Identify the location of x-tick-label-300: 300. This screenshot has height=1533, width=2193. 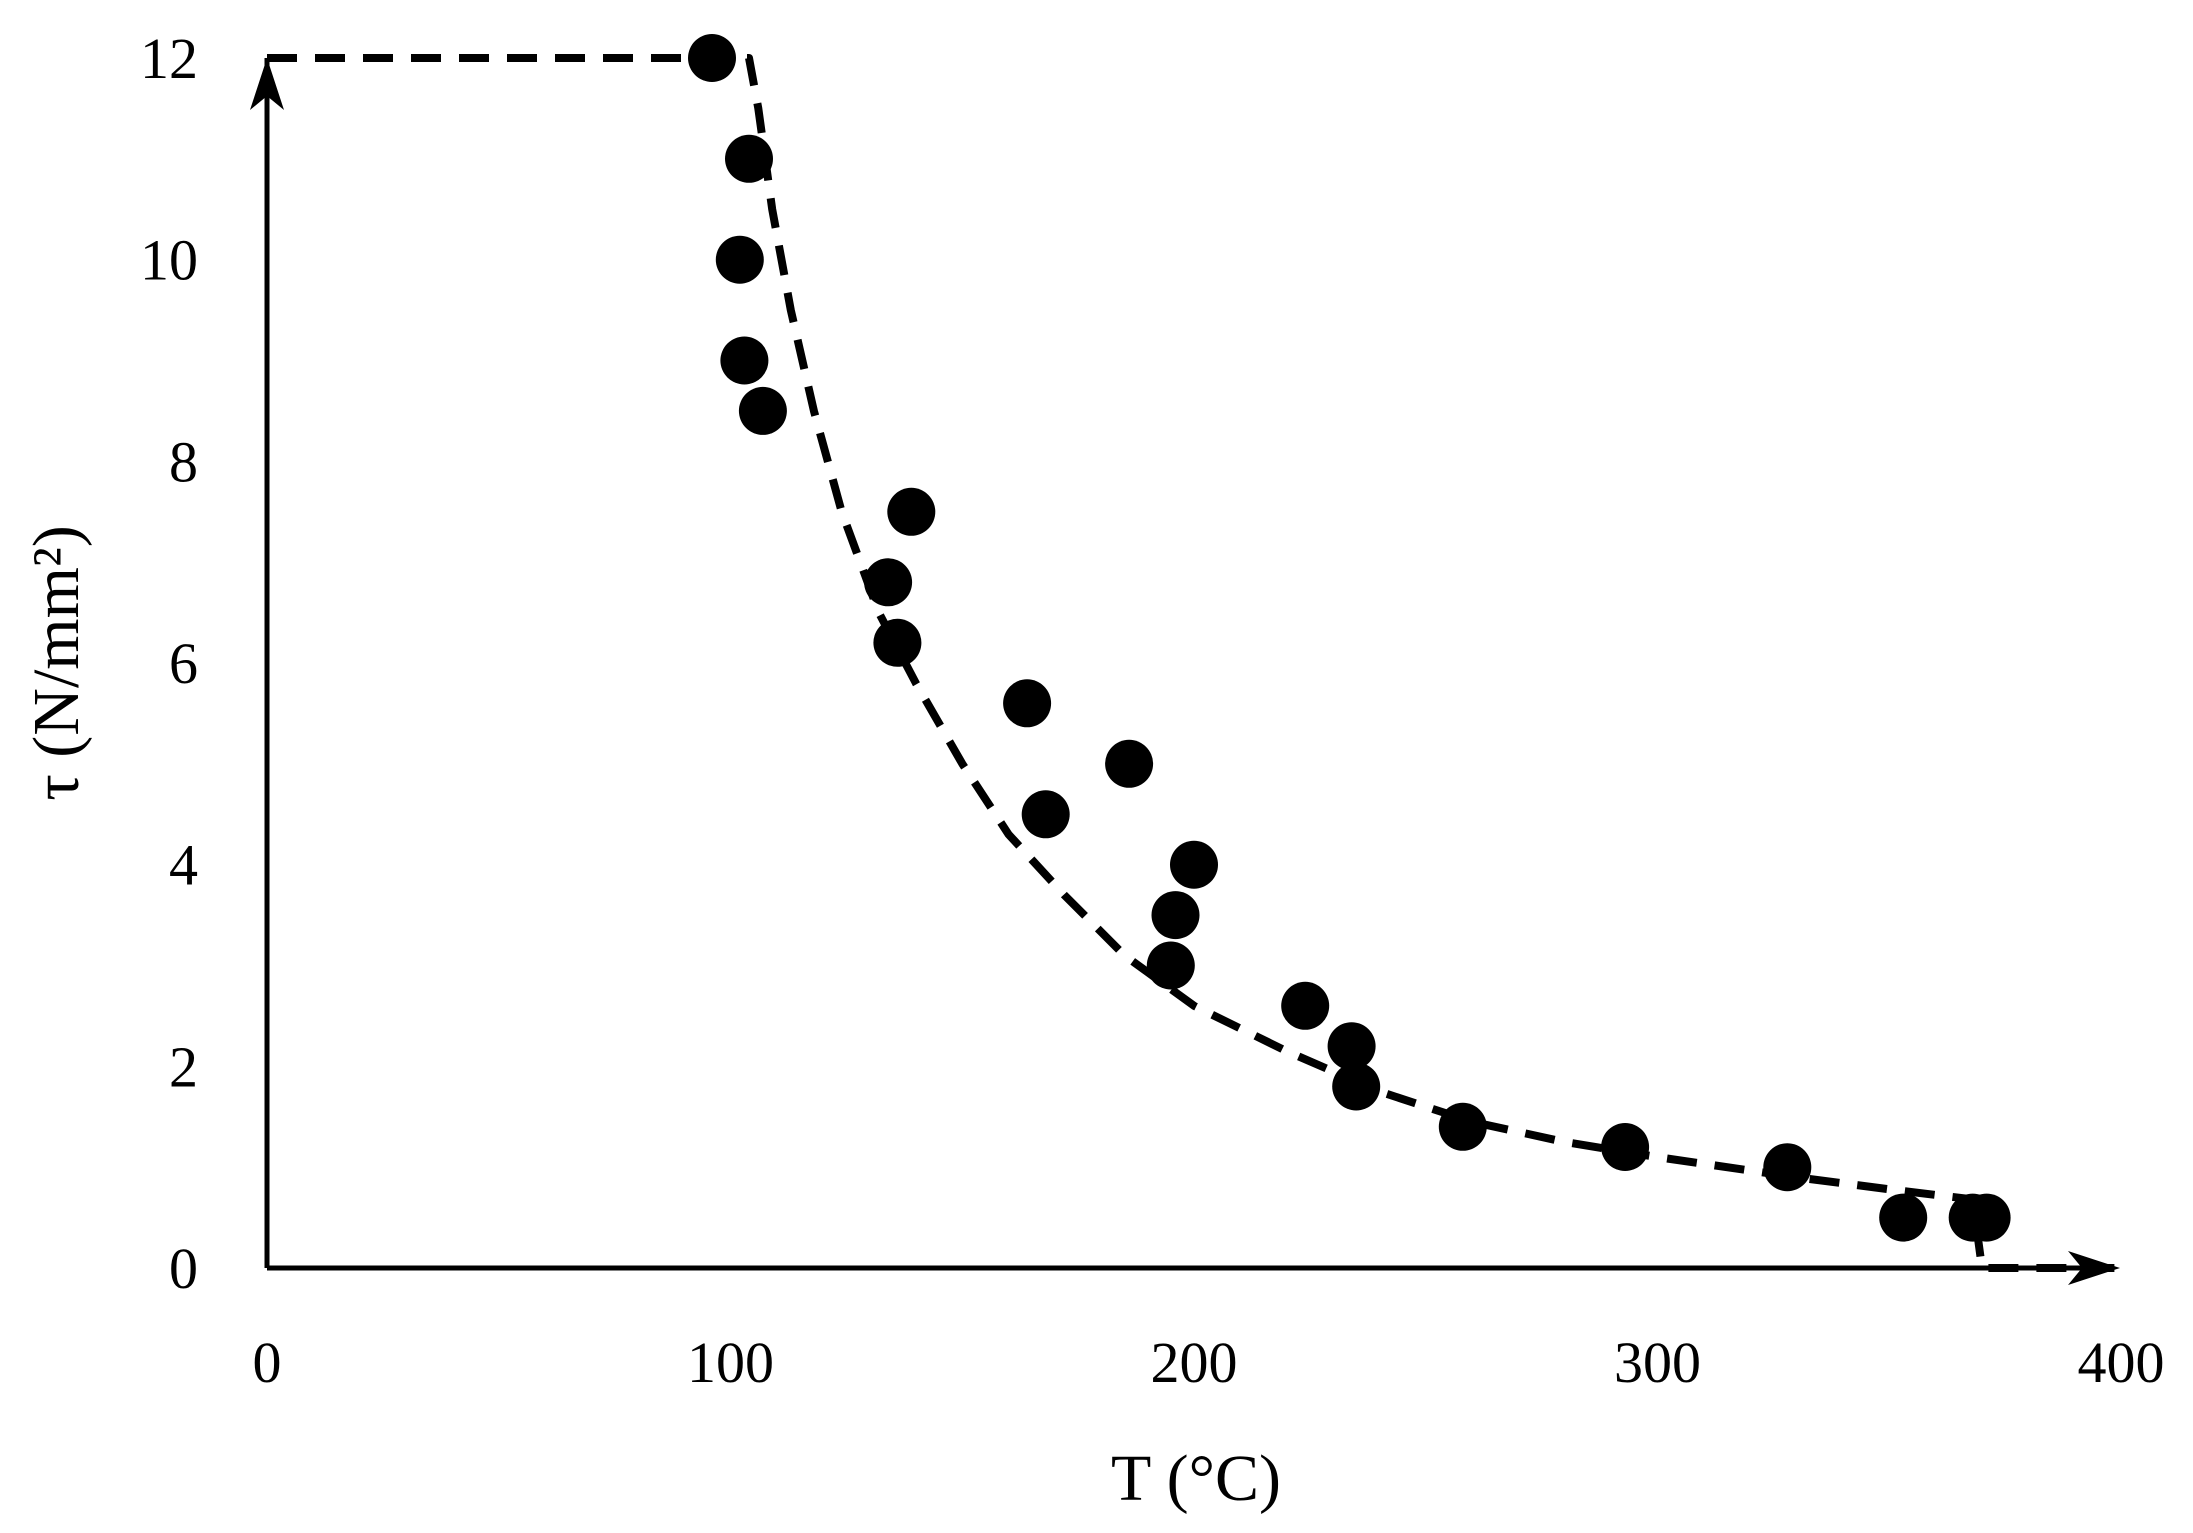
(1657, 1362).